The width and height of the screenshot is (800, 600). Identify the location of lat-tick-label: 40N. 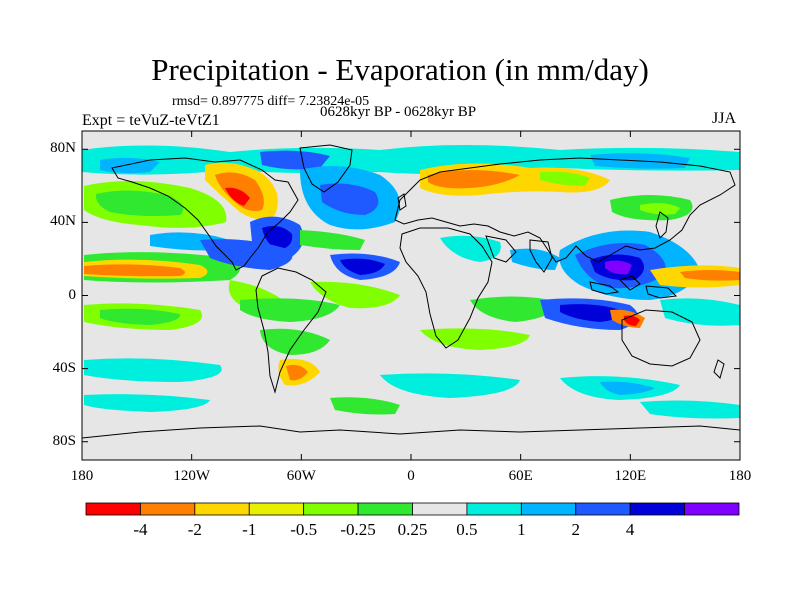
(63, 221).